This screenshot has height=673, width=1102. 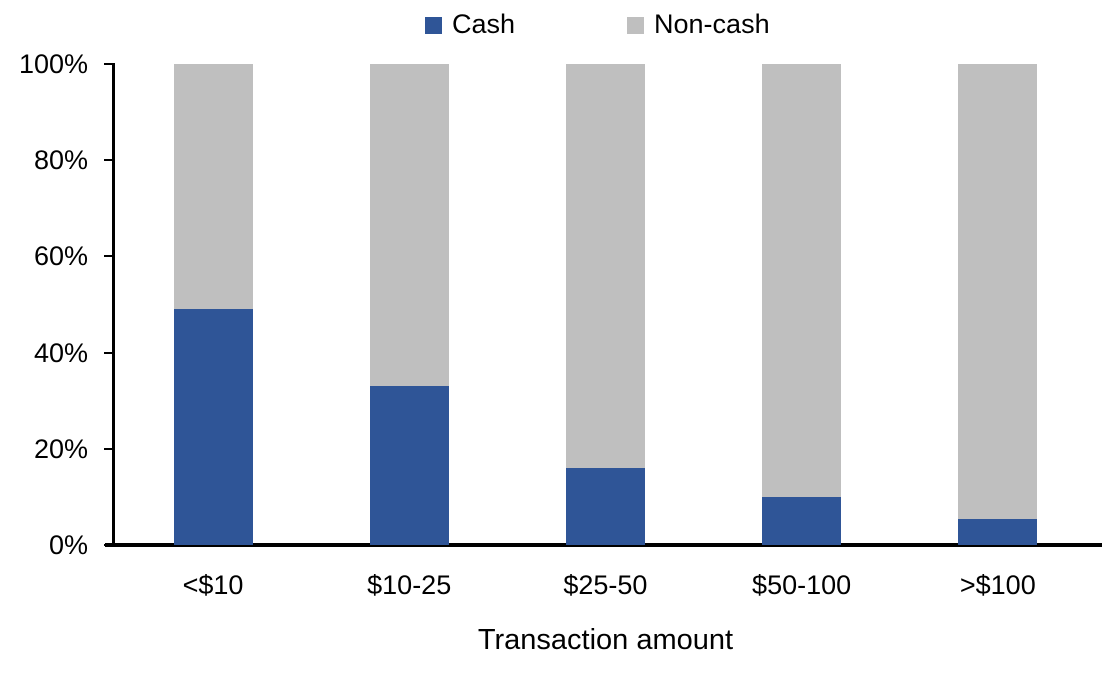 I want to click on legend-swatch-cash-icon, so click(x=433, y=25).